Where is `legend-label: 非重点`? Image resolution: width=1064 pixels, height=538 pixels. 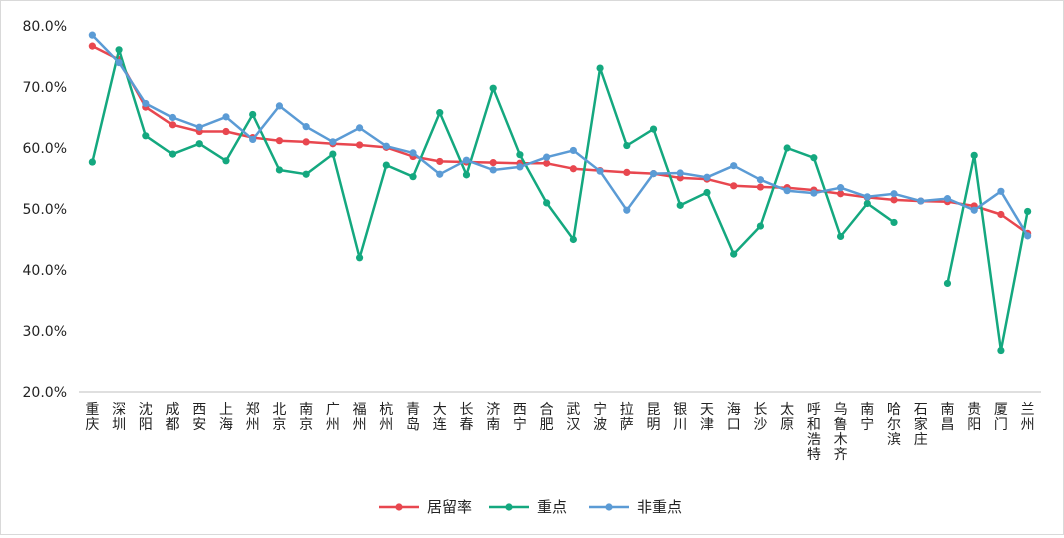 legend-label: 非重点 is located at coordinates (659, 507).